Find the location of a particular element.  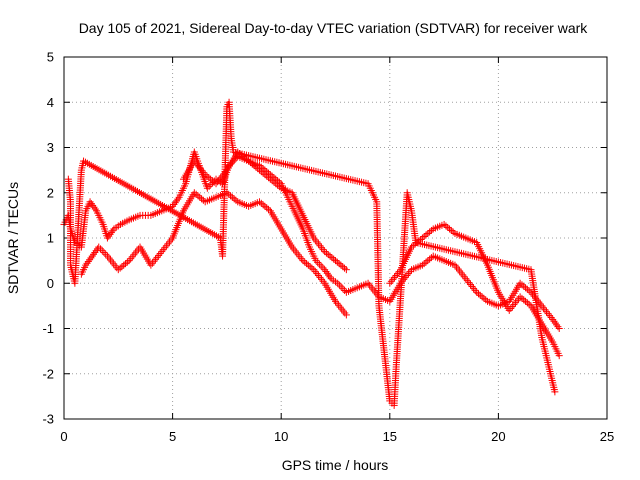

y-tick-label: -2 is located at coordinates (48, 373).